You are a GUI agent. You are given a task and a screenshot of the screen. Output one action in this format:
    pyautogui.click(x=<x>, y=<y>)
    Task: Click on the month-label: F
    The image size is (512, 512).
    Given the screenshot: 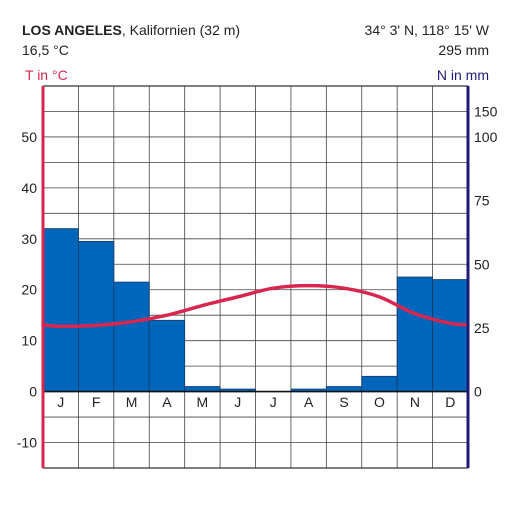 What is the action you would take?
    pyautogui.click(x=96, y=402)
    